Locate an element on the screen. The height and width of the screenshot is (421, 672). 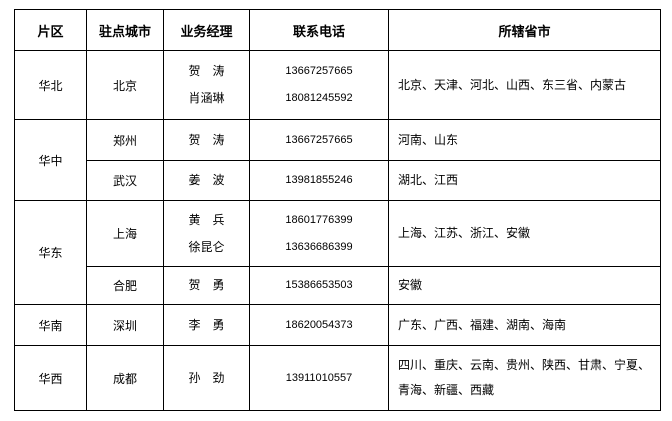
city-cell: 郑州 is located at coordinates (125, 140).